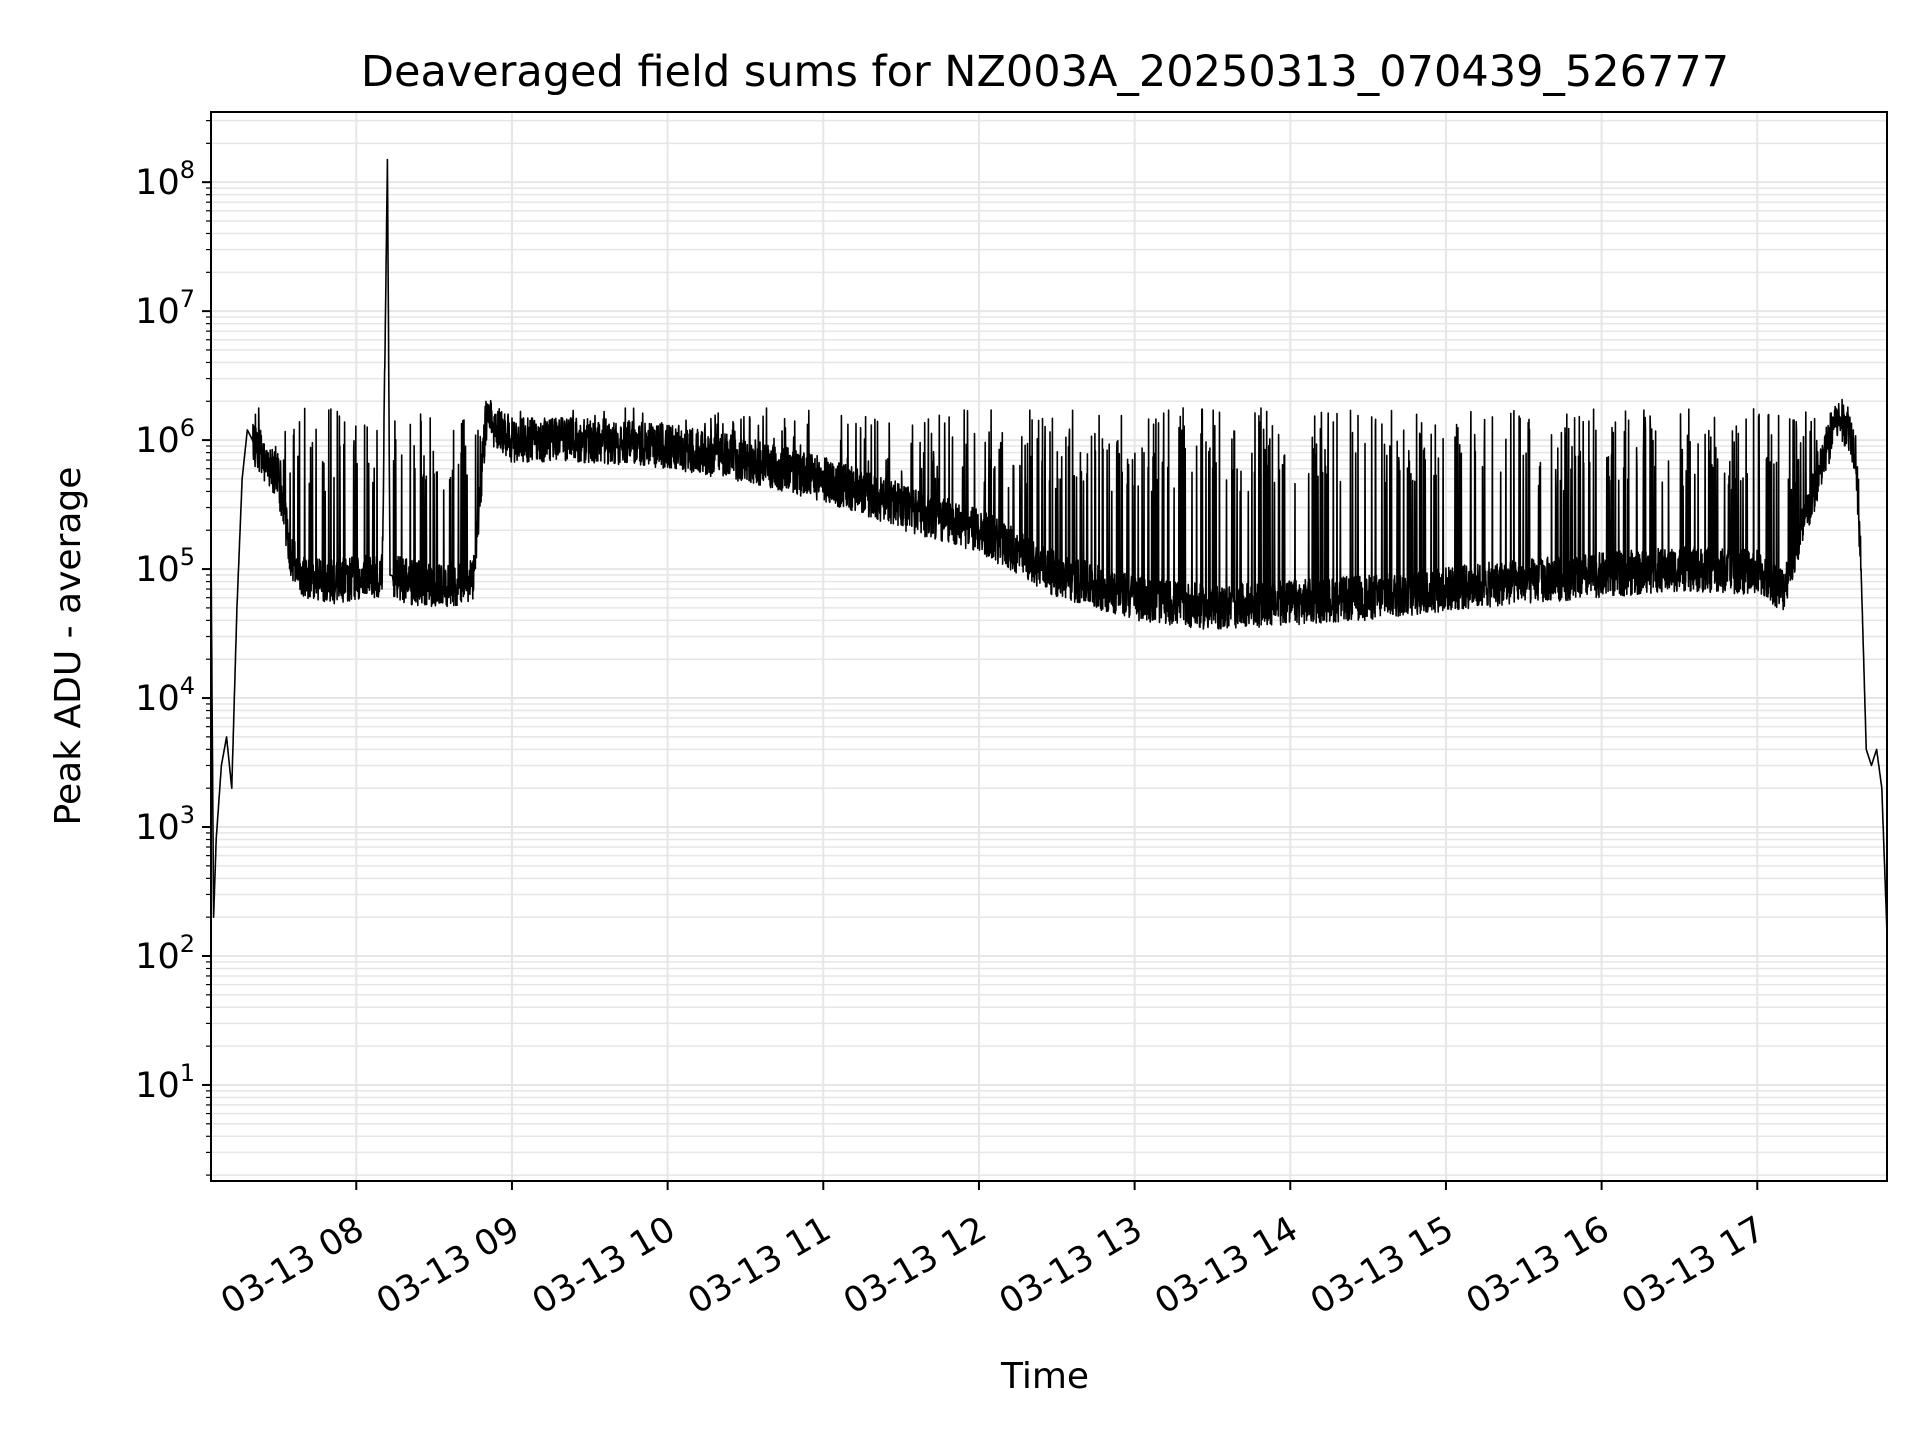 The height and width of the screenshot is (1440, 1920). I want to click on x-tick-label: 03-13 10, so click(604, 1265).